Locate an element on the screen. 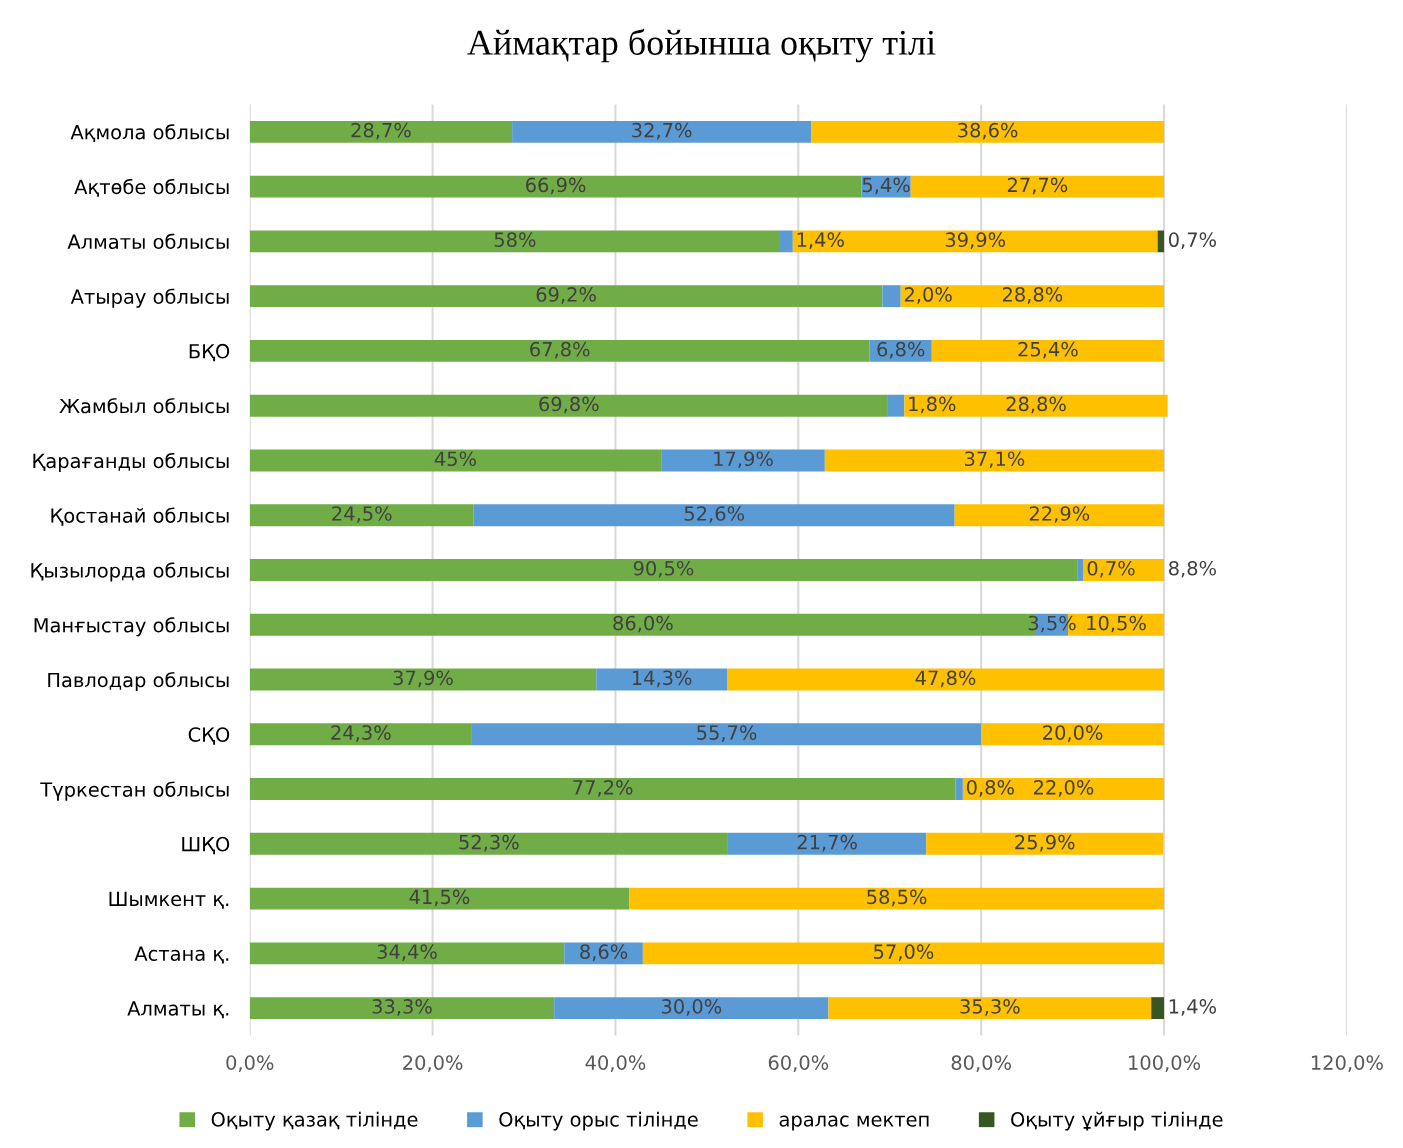  data-label: 34,4% is located at coordinates (407, 952).